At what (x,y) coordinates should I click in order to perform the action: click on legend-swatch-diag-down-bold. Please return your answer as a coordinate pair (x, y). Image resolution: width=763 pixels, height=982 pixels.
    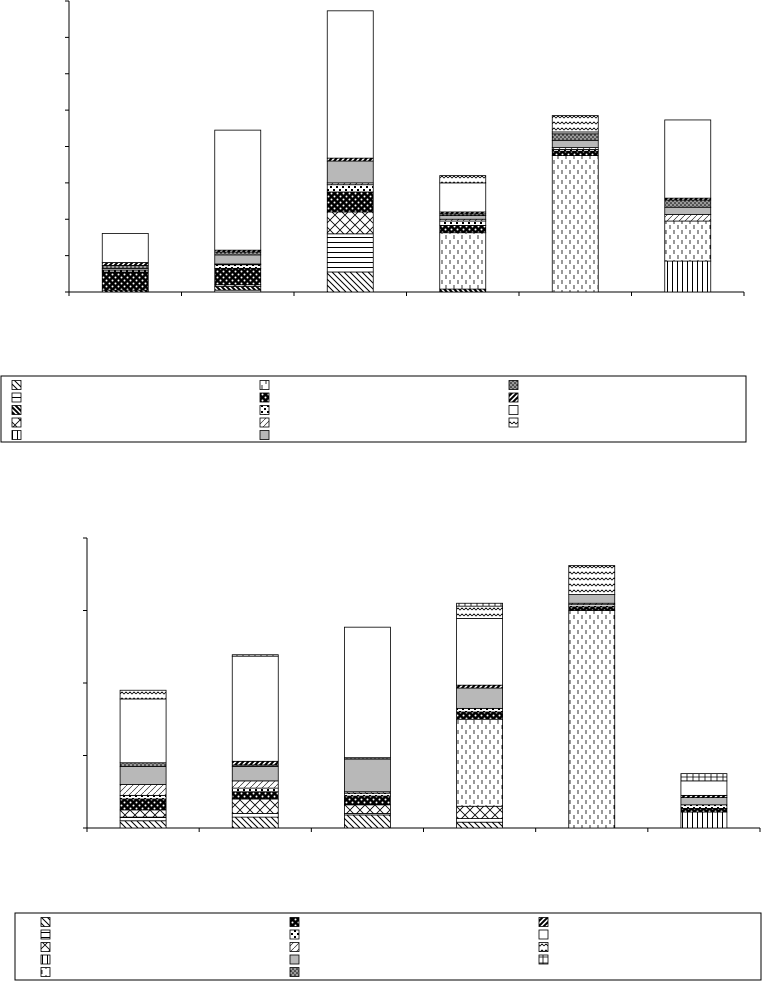
    Looking at the image, I should click on (16, 410).